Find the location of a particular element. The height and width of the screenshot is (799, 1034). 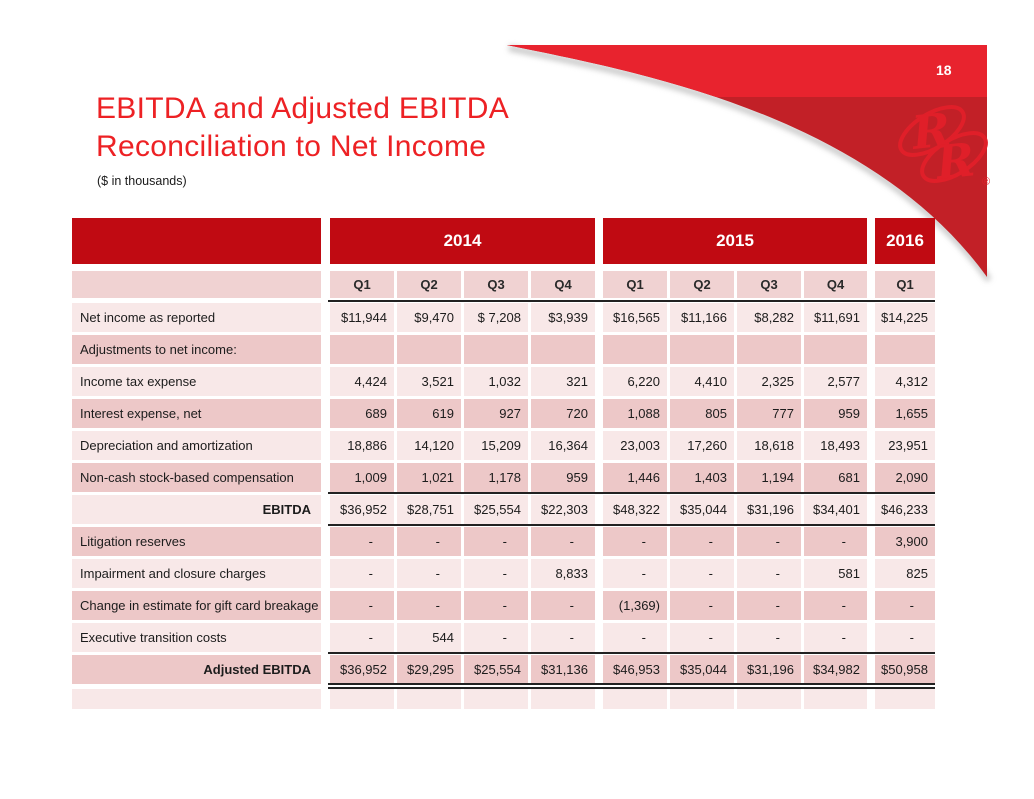

year-header-2014: 2014 is located at coordinates (462, 241).